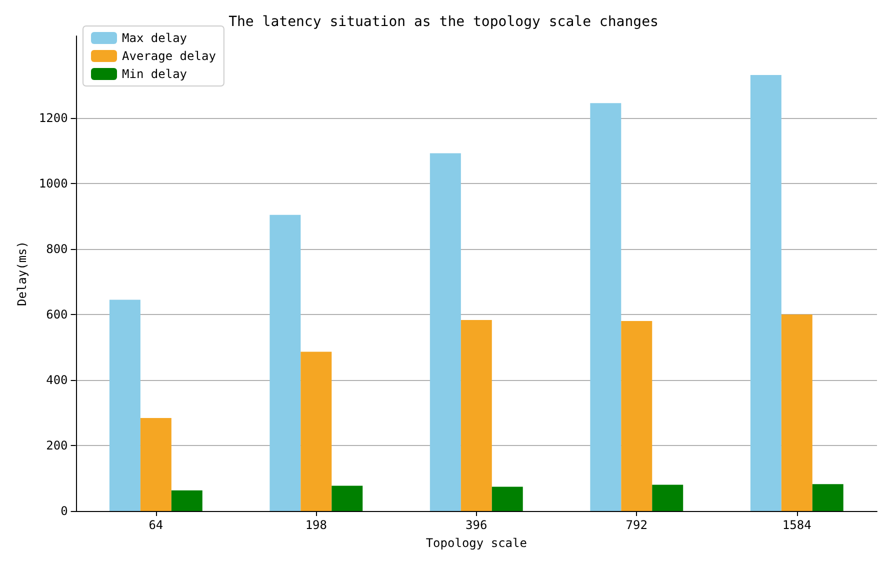 The height and width of the screenshot is (565, 887). Describe the element at coordinates (53, 183) in the screenshot. I see `y-tick-label: 1000` at that location.